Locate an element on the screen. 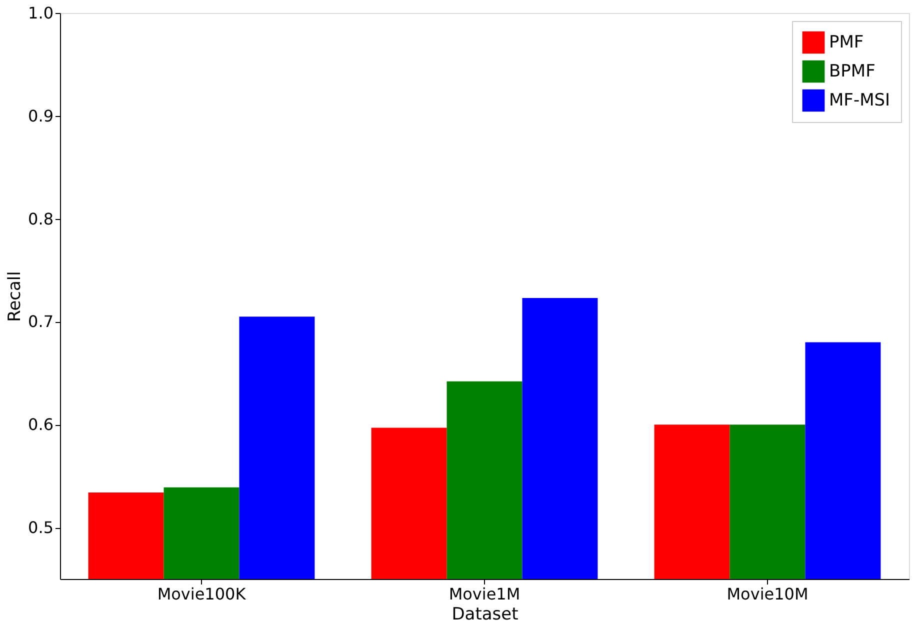 The image size is (914, 627). y-tick-label: 0.6 is located at coordinates (41, 424).